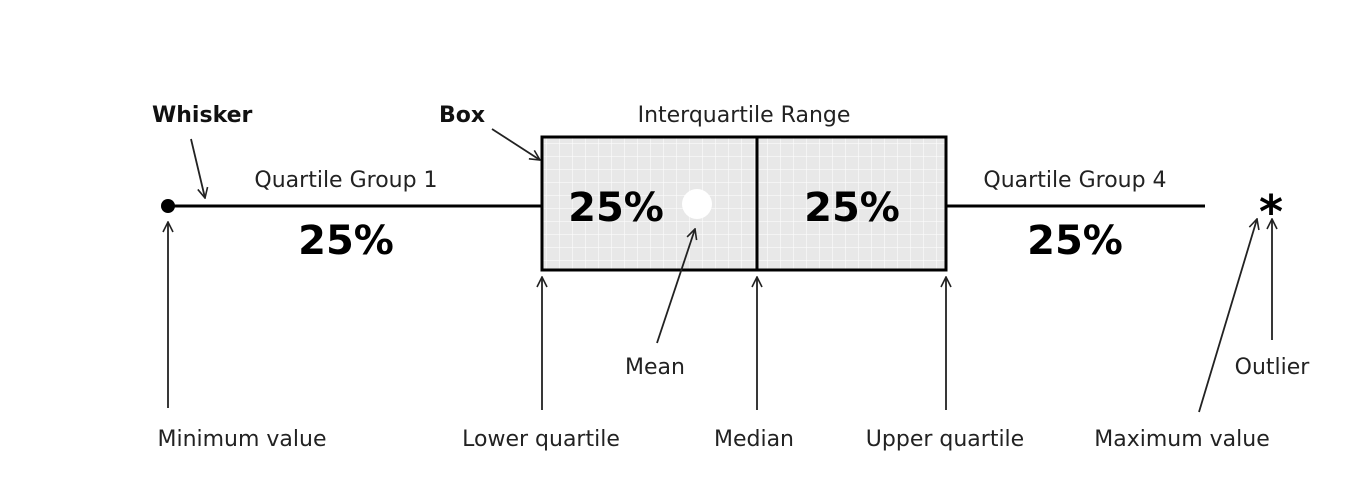 This screenshot has width=1358, height=485. Describe the element at coordinates (1271, 212) in the screenshot. I see `outlier-marker: *` at that location.